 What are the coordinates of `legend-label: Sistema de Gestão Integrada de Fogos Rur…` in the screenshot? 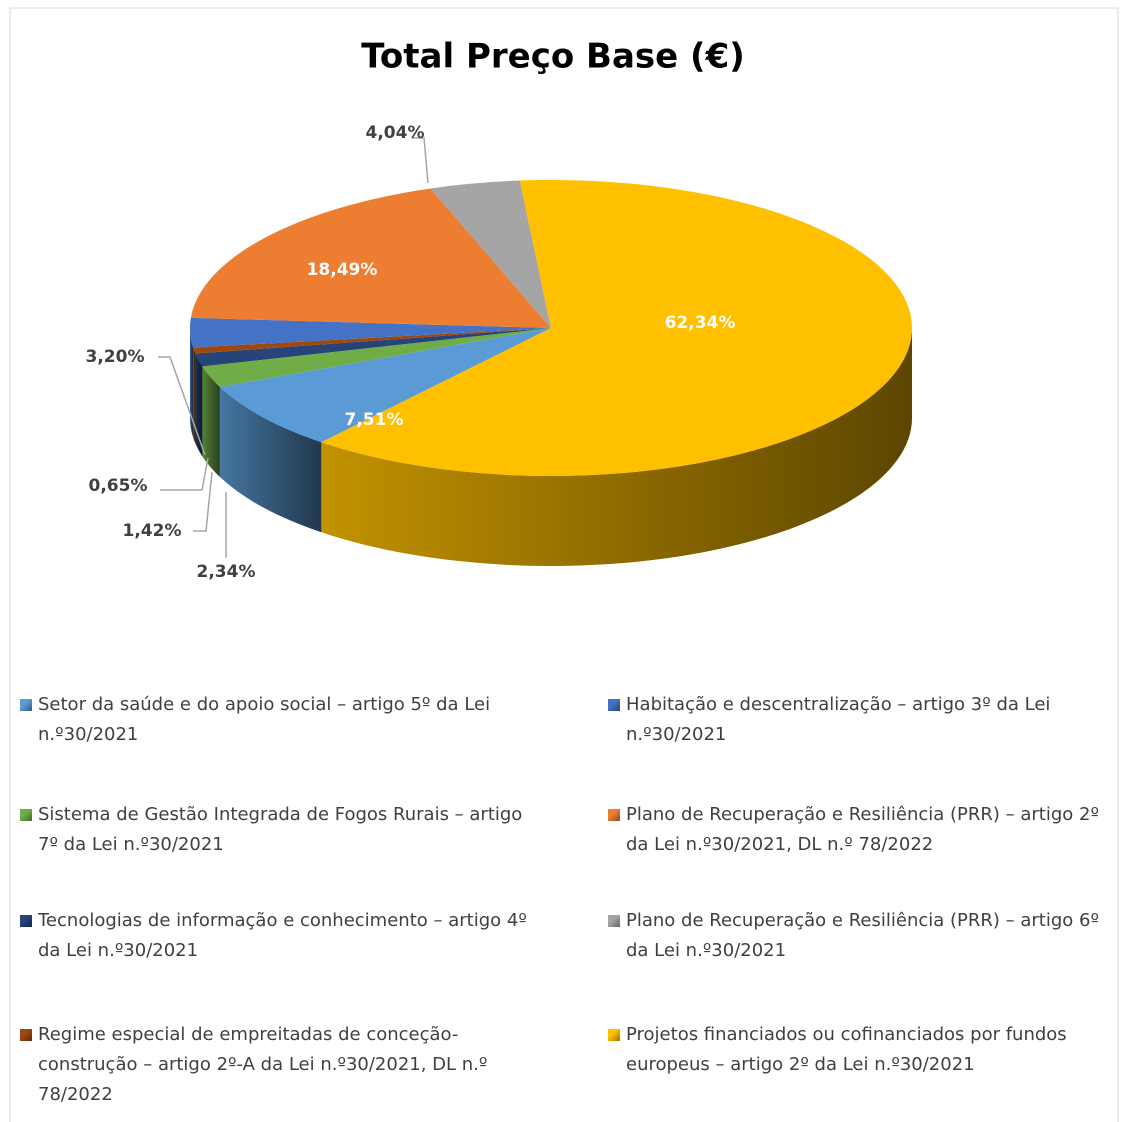 It's located at (280, 829).